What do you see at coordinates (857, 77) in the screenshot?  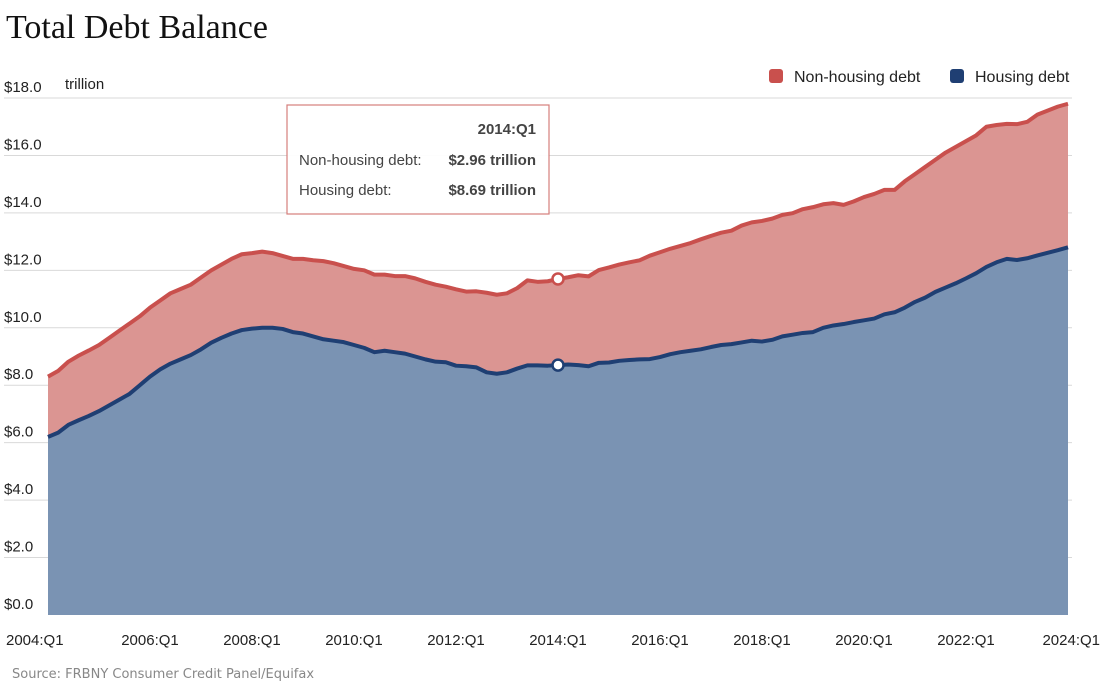 I see `legend-label-non-housing: Non-housing debt` at bounding box center [857, 77].